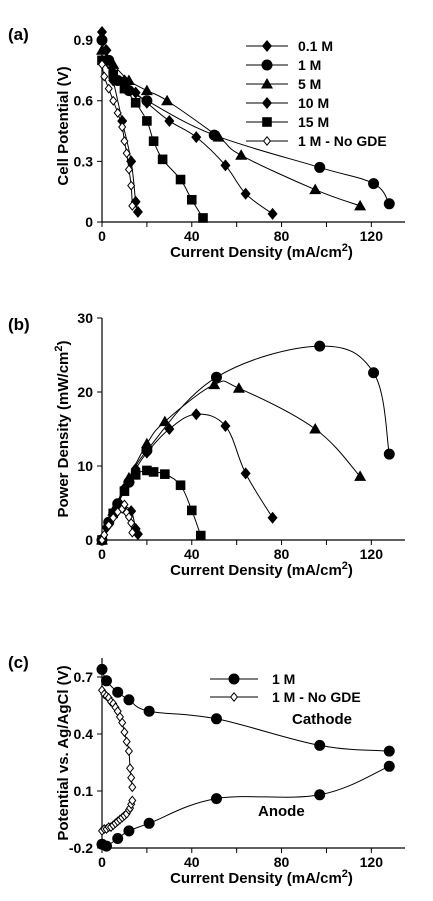 The image size is (433, 901). Describe the element at coordinates (63, 752) in the screenshot. I see `y-axis-title: Potential vs. Ag/AgCl (V)` at that location.